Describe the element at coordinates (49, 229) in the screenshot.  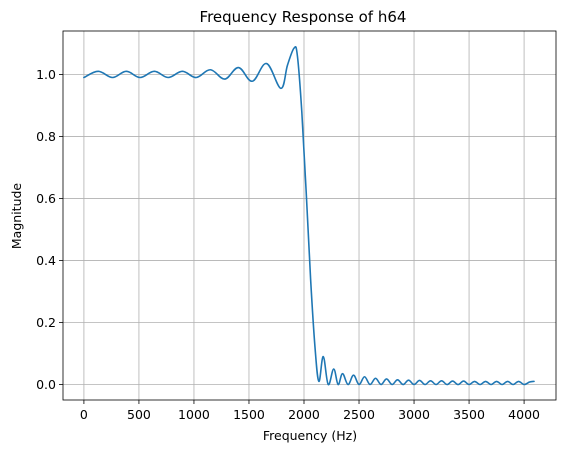
I see `y-axis-ticks: 0.0 0.2 0.4 0.6 0.8 1.0` at that location.